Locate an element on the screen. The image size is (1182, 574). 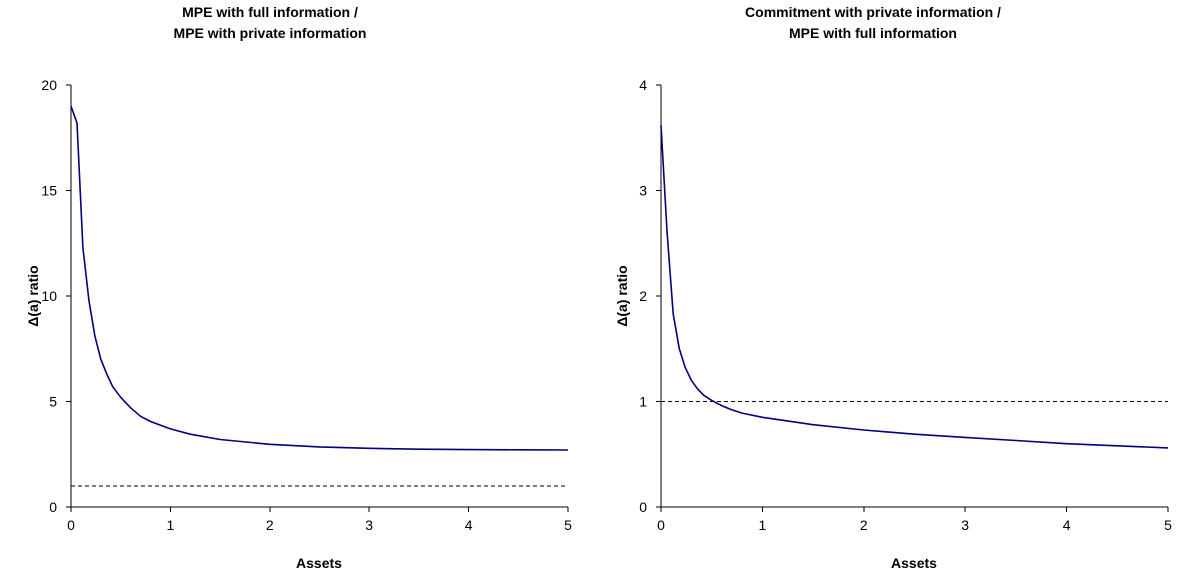
right-chart-x-tick-label: 2 is located at coordinates (864, 525).